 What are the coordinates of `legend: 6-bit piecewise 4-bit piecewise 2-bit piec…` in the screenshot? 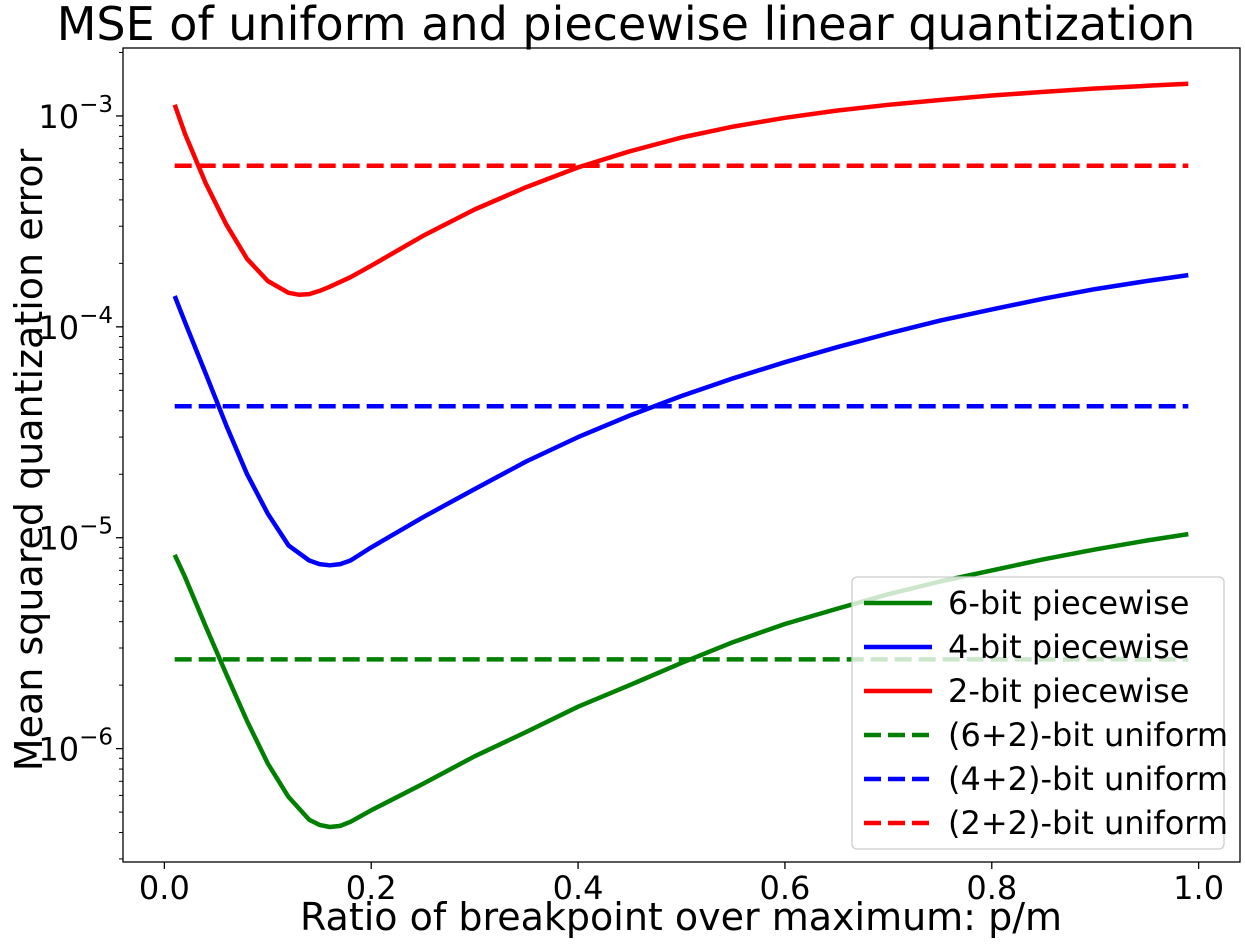 It's located at (1039, 713).